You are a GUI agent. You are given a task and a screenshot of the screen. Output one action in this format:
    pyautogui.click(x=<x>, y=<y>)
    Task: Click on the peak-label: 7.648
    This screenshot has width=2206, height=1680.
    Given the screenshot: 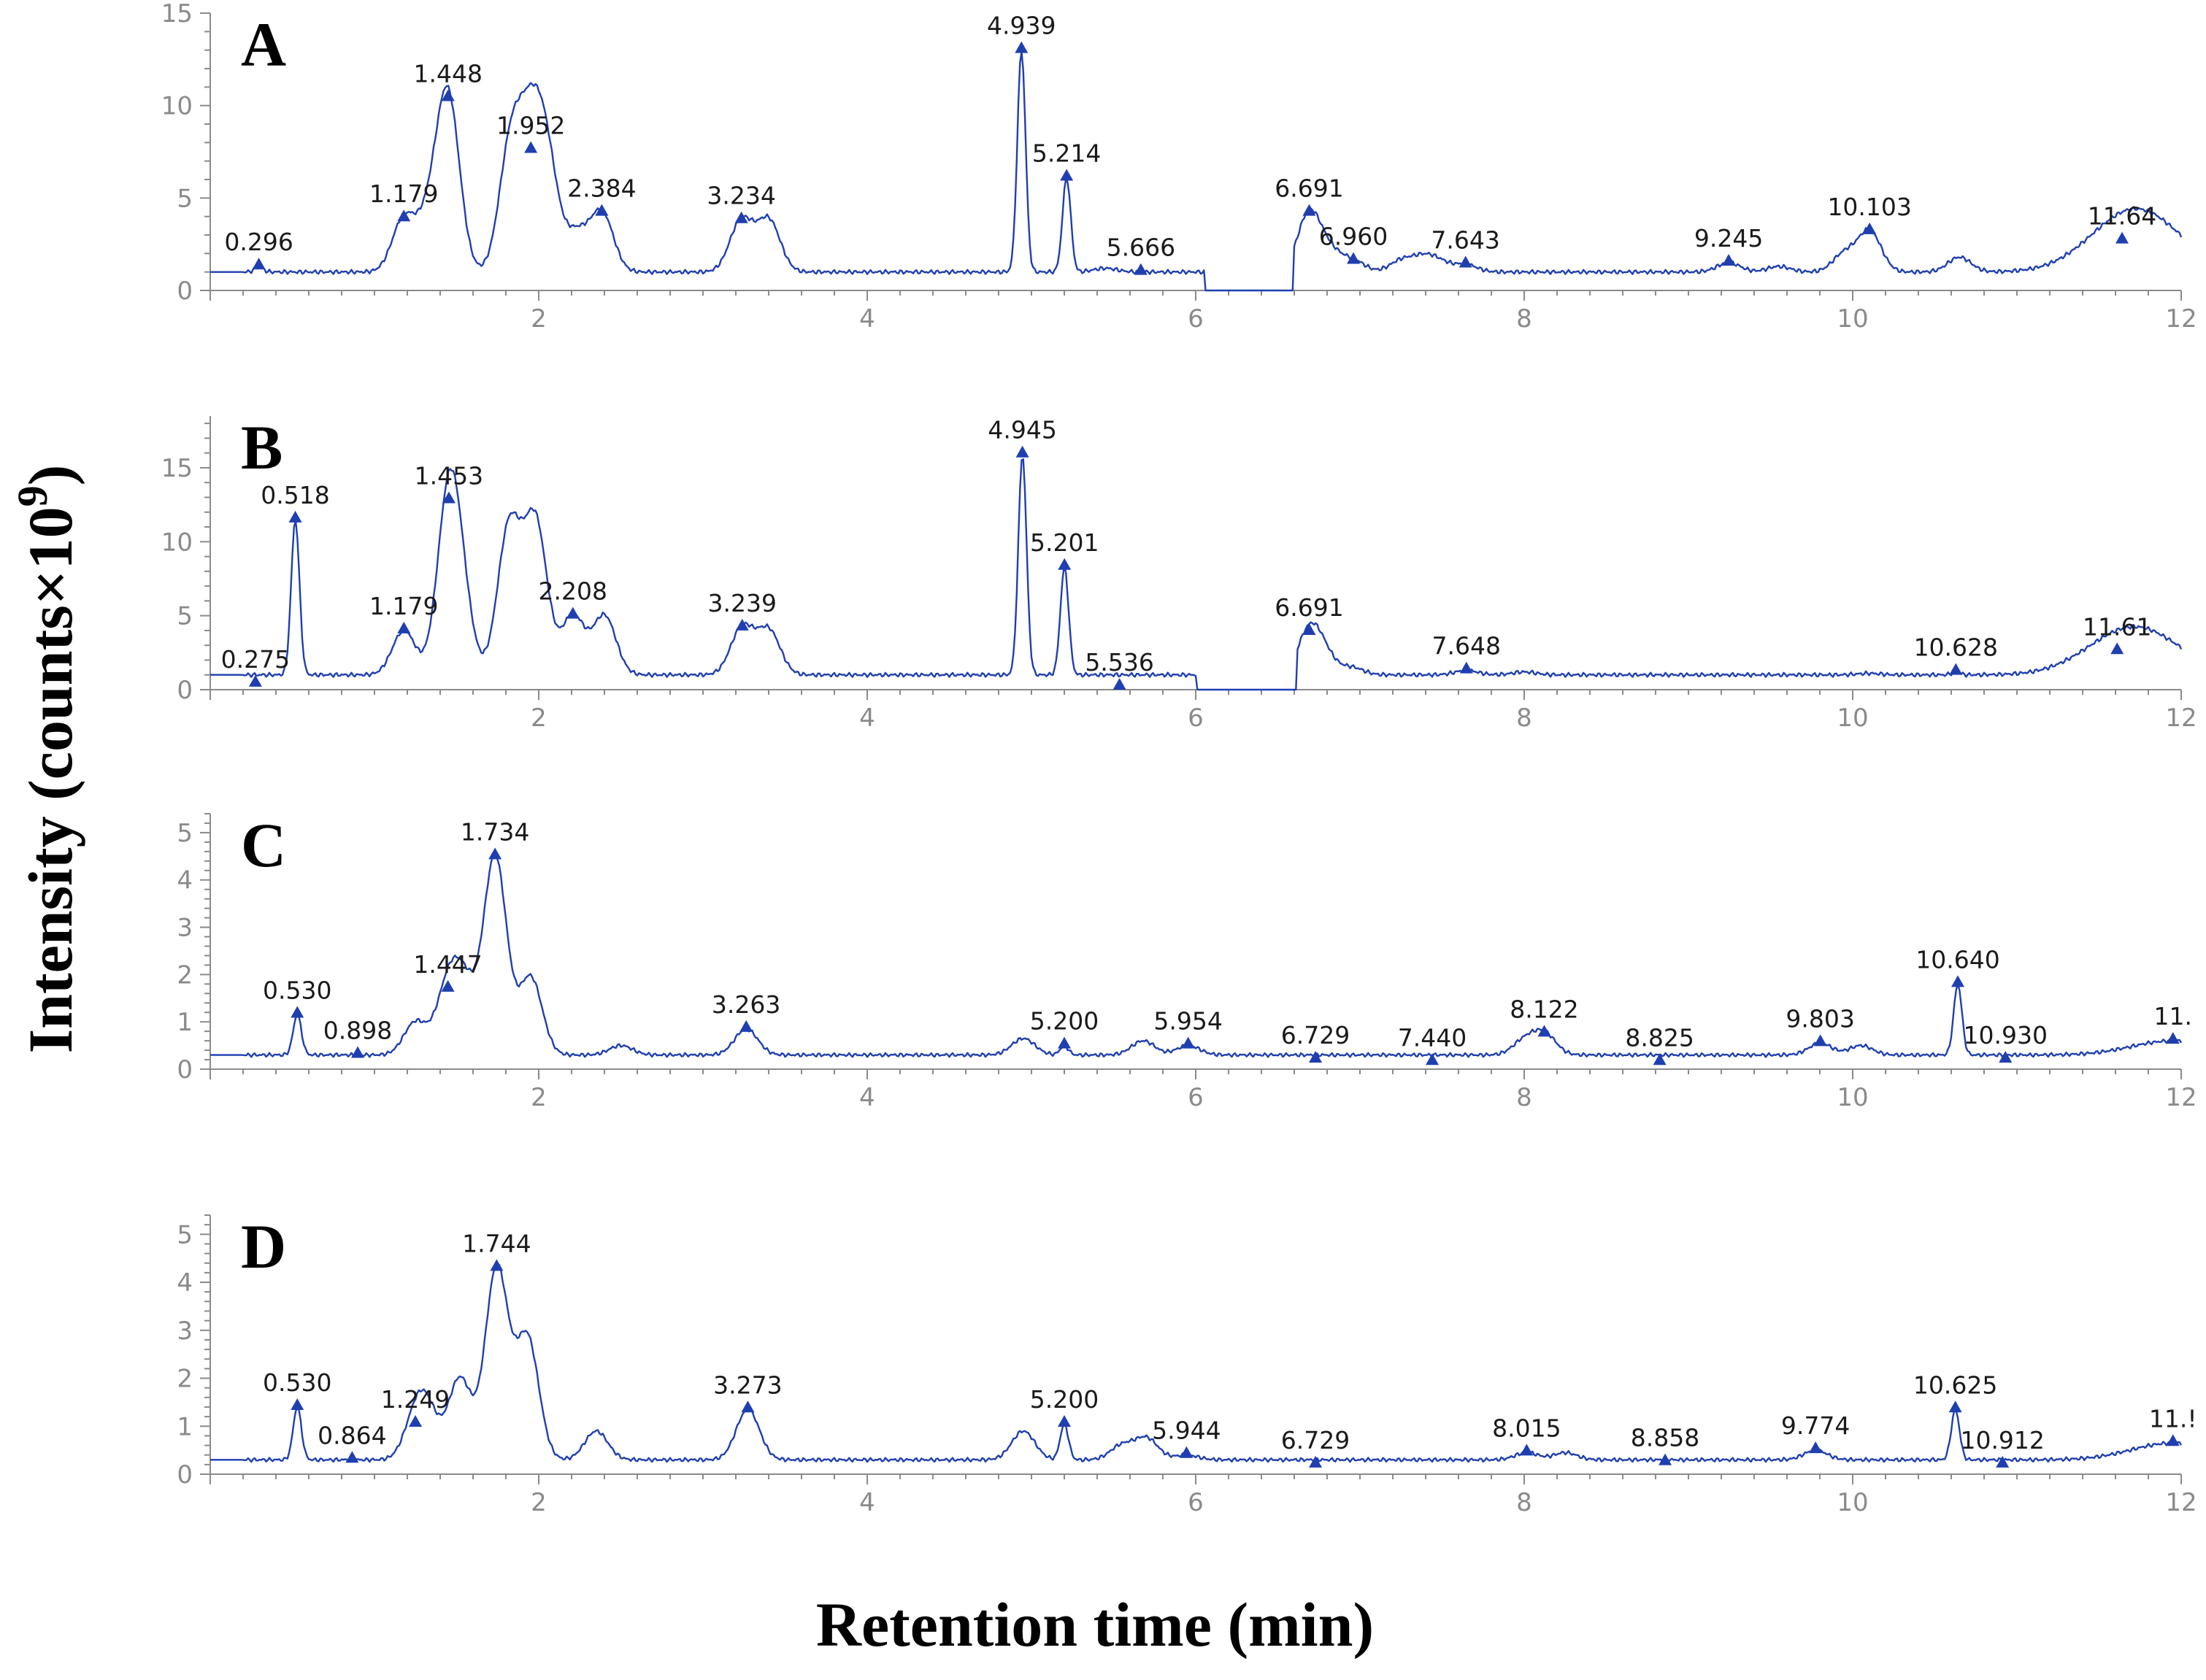 What is the action you would take?
    pyautogui.click(x=1466, y=646)
    